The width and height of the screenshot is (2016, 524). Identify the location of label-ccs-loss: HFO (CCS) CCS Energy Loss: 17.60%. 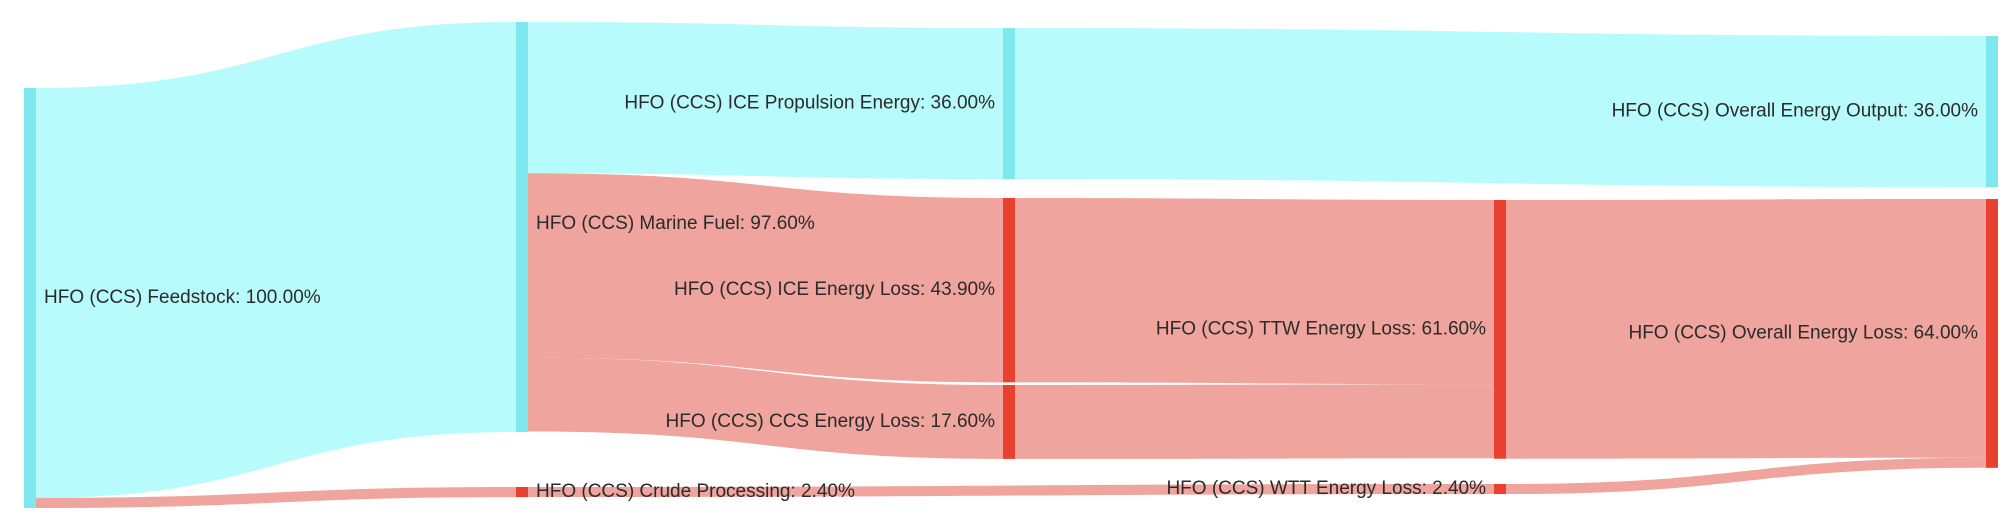
(831, 421).